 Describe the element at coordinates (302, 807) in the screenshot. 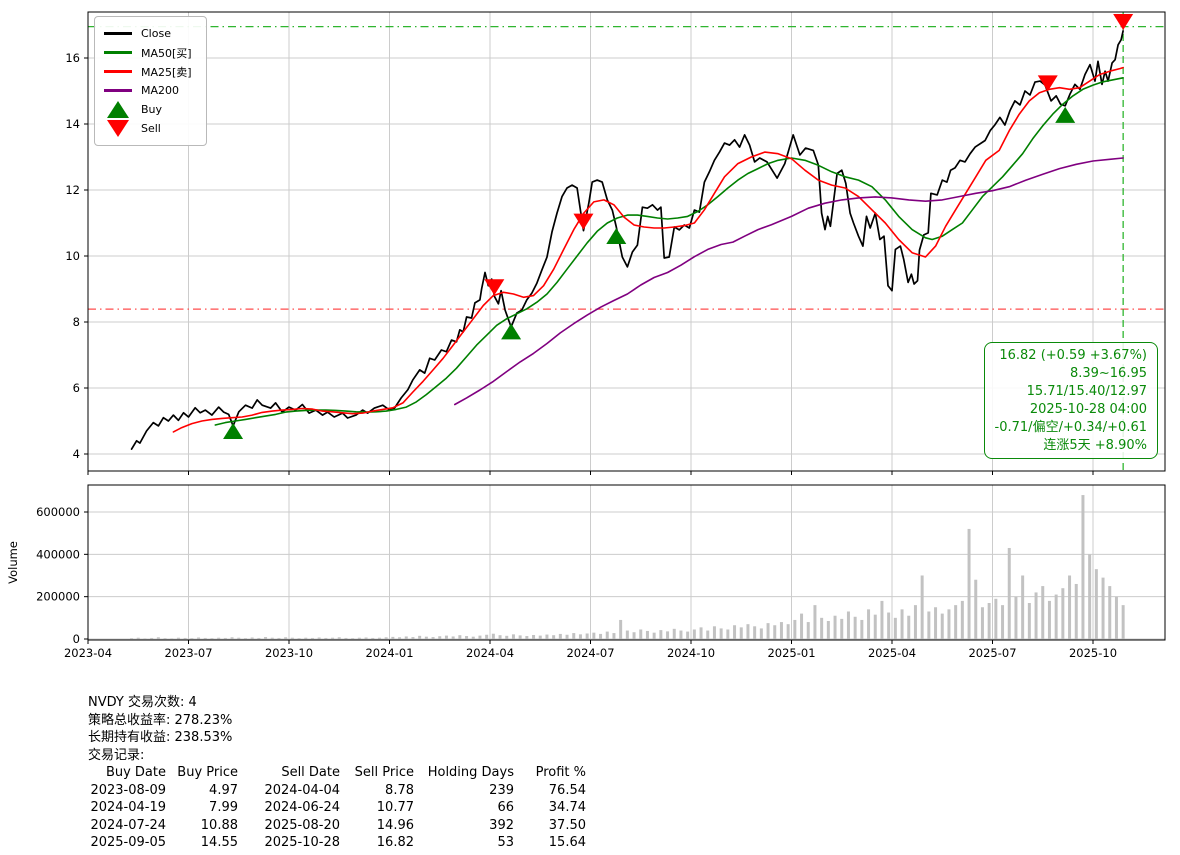

I see `table-cell: 2024-06-24` at that location.